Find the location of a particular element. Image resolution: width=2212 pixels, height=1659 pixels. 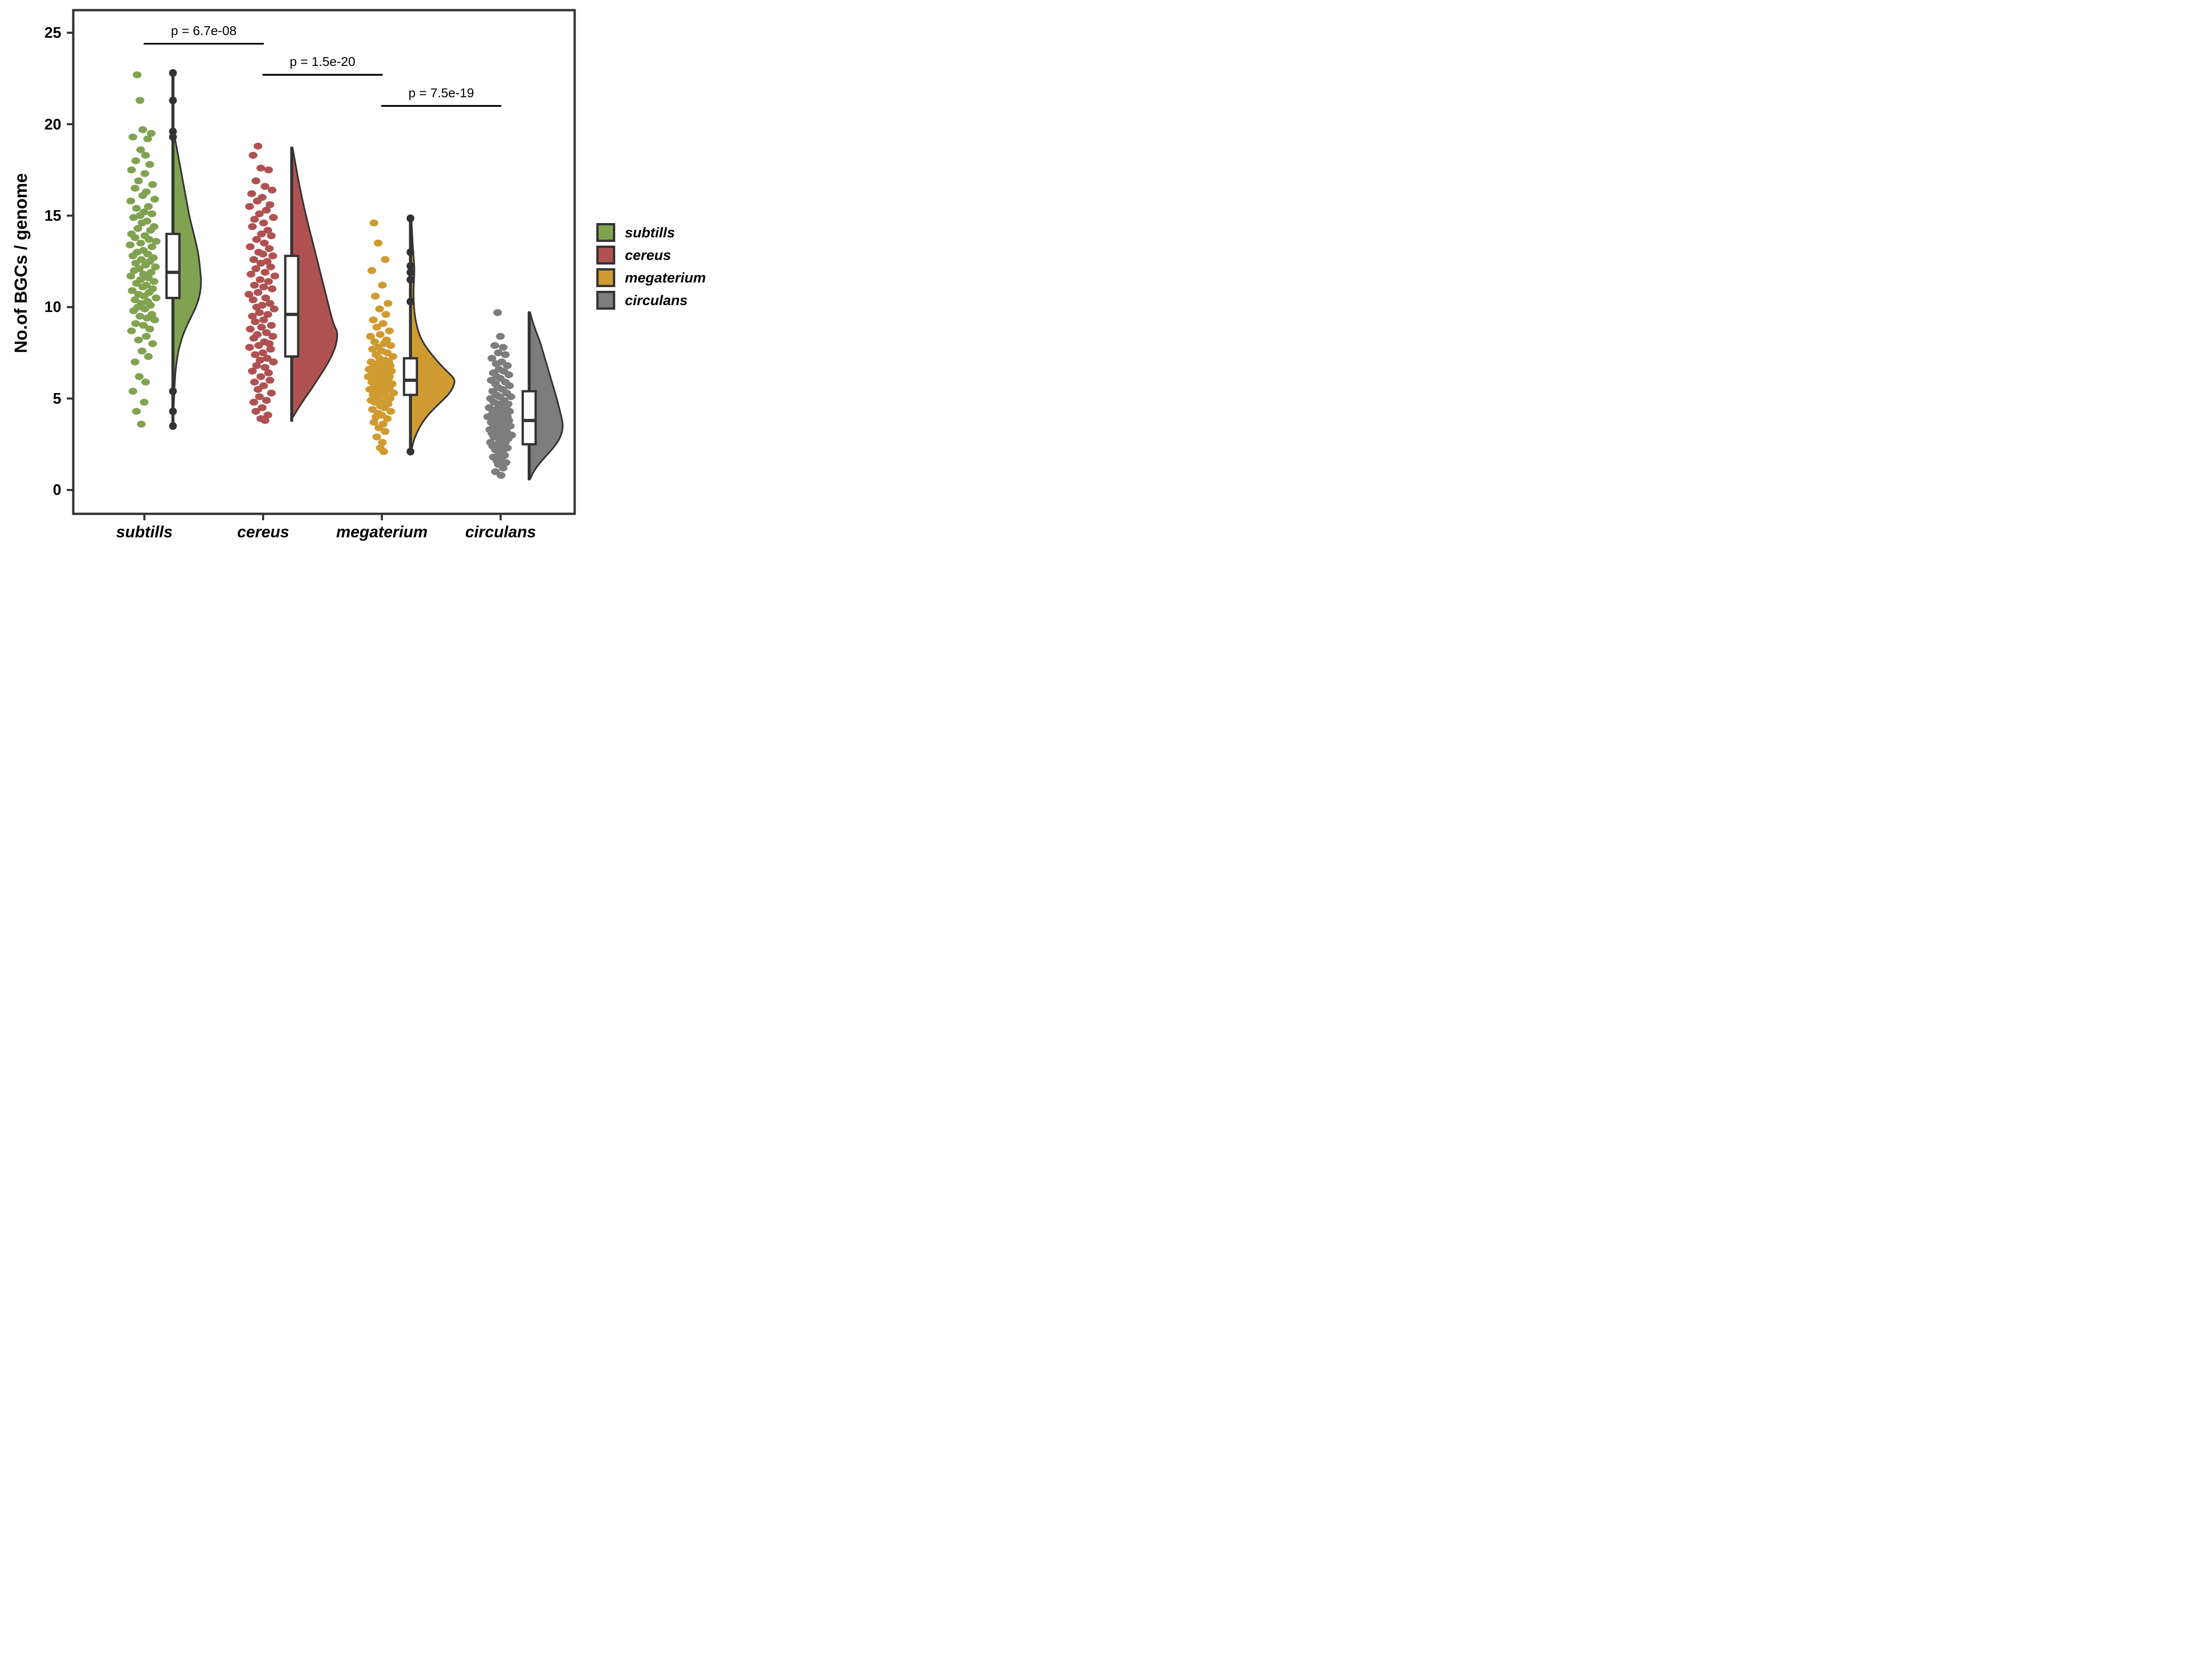

y-tick-label: 0 is located at coordinates (57, 490).